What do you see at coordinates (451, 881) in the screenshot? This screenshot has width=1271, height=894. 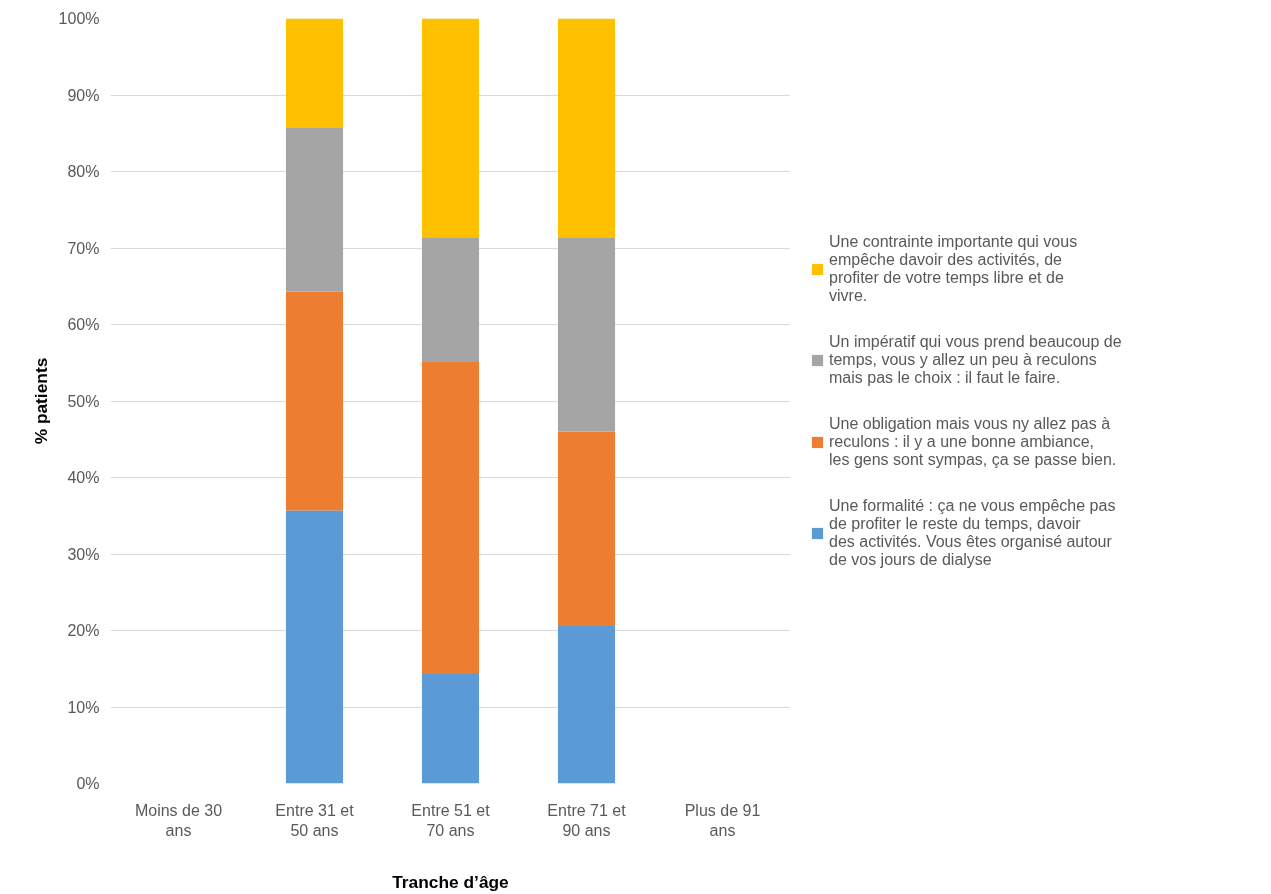 I see `x-axis-title: Tranche d’âge` at bounding box center [451, 881].